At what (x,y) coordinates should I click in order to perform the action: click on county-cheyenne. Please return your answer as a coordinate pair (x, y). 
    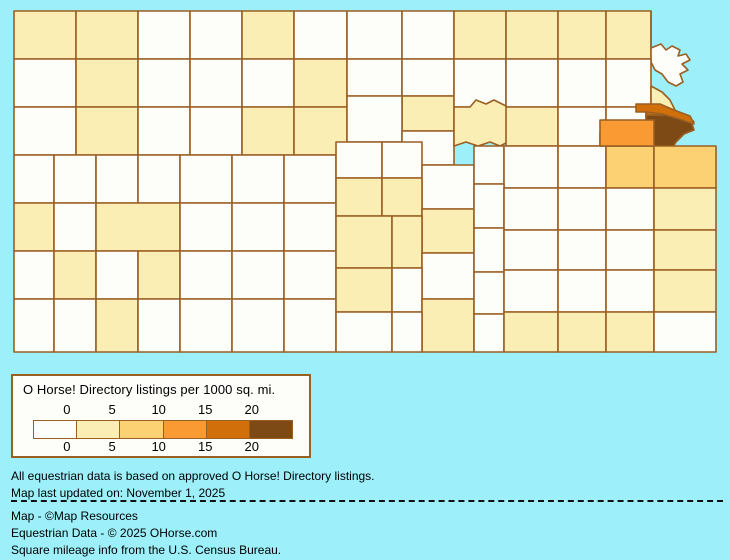
    Looking at the image, I should click on (45, 35).